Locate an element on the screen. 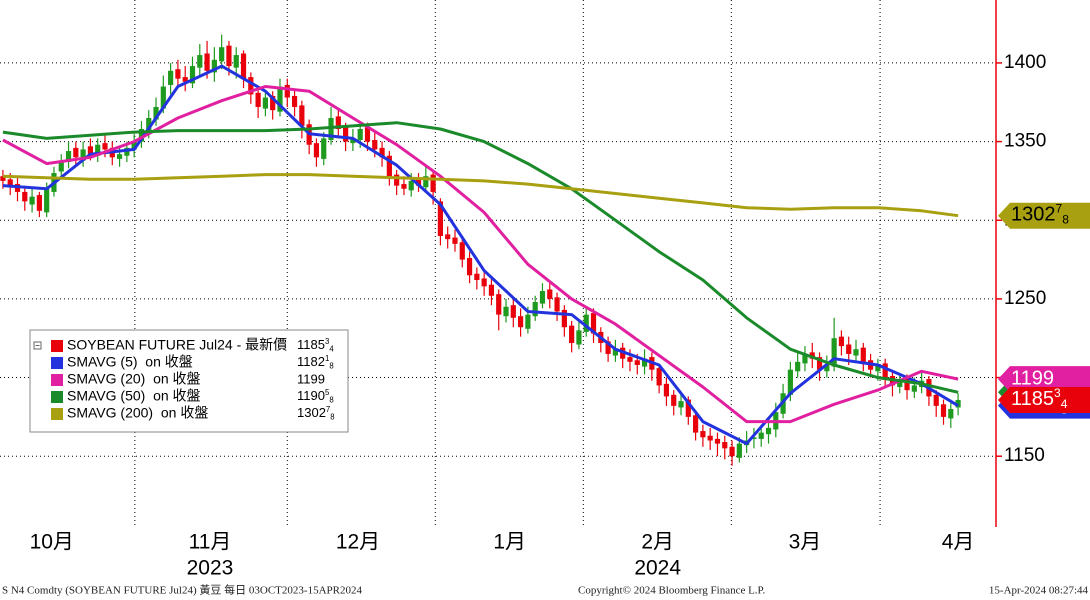 This screenshot has width=1090, height=600. x-tick-label: 3月 is located at coordinates (805, 542).